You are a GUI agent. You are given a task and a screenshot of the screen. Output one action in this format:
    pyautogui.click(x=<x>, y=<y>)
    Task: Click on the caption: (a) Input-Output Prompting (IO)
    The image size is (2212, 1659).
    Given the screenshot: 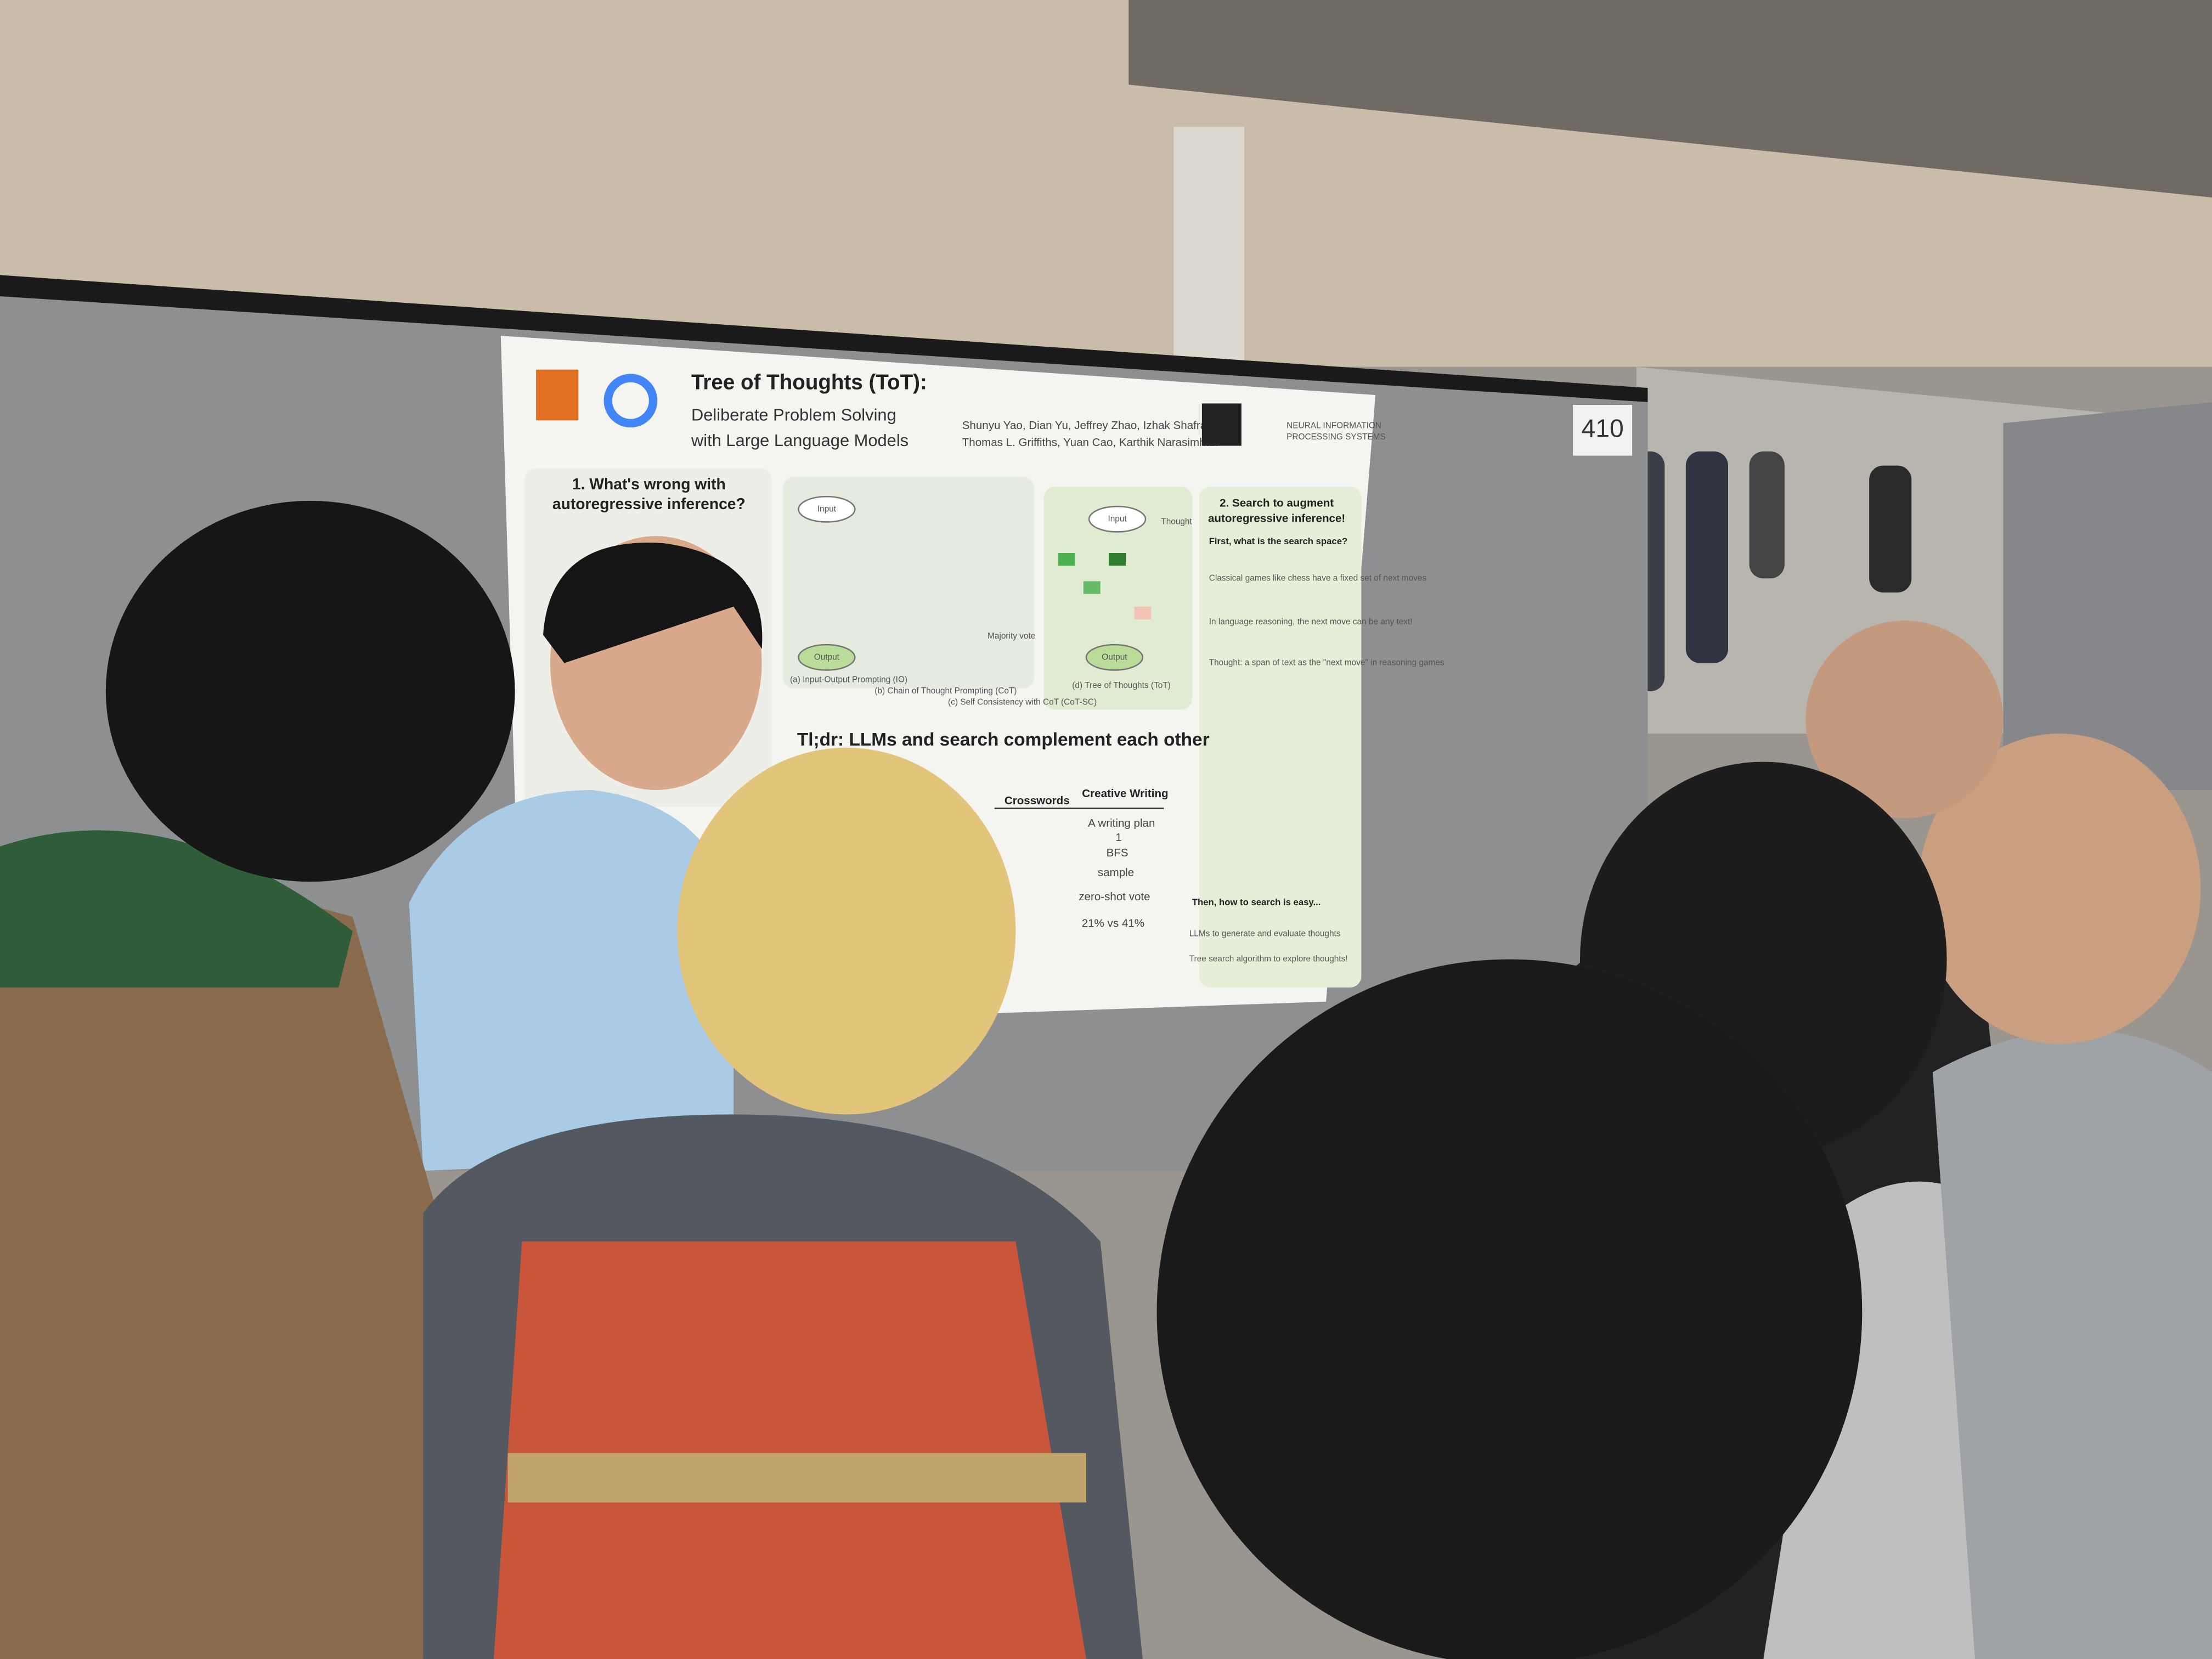 What is the action you would take?
    pyautogui.click(x=849, y=680)
    